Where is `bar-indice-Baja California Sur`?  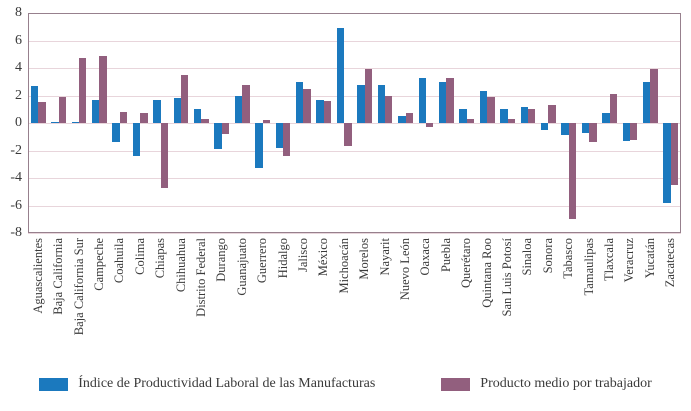 bar-indice-Baja California Sur is located at coordinates (75, 122).